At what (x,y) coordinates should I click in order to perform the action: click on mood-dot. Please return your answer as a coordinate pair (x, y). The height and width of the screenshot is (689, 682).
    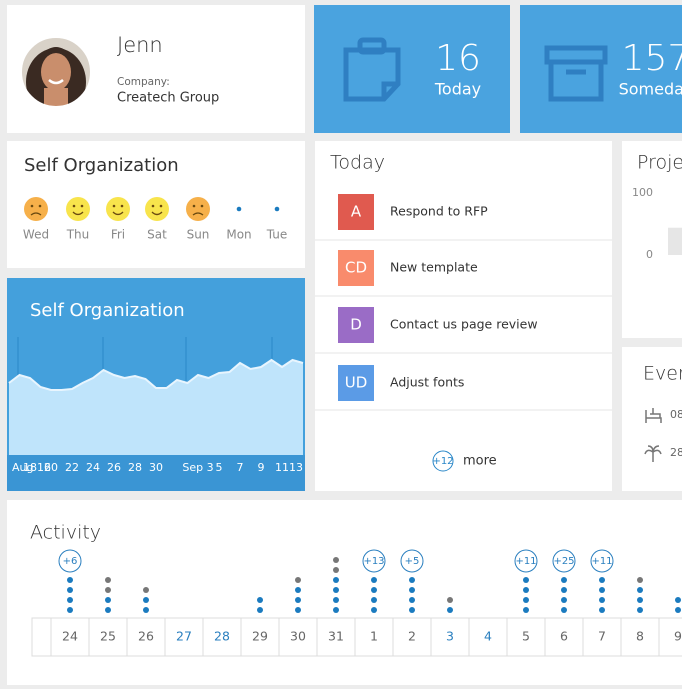
    Looking at the image, I should click on (239, 209).